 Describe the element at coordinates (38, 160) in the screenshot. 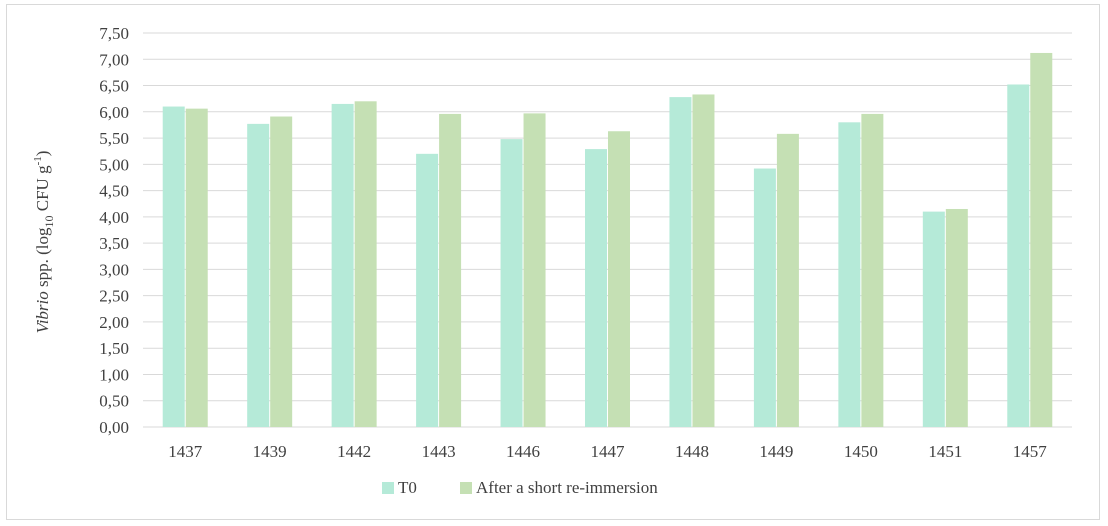

I see `y-axis-title-superscript: -1` at that location.